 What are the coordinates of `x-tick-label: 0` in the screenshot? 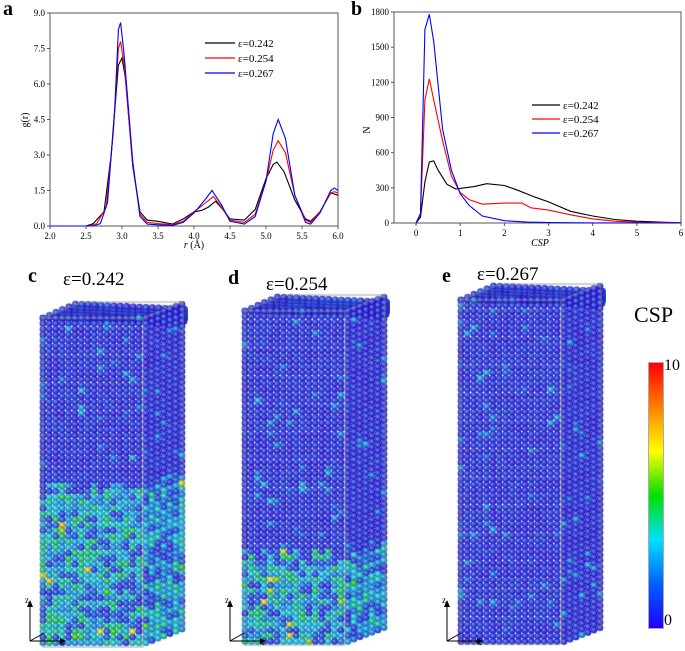 It's located at (416, 233).